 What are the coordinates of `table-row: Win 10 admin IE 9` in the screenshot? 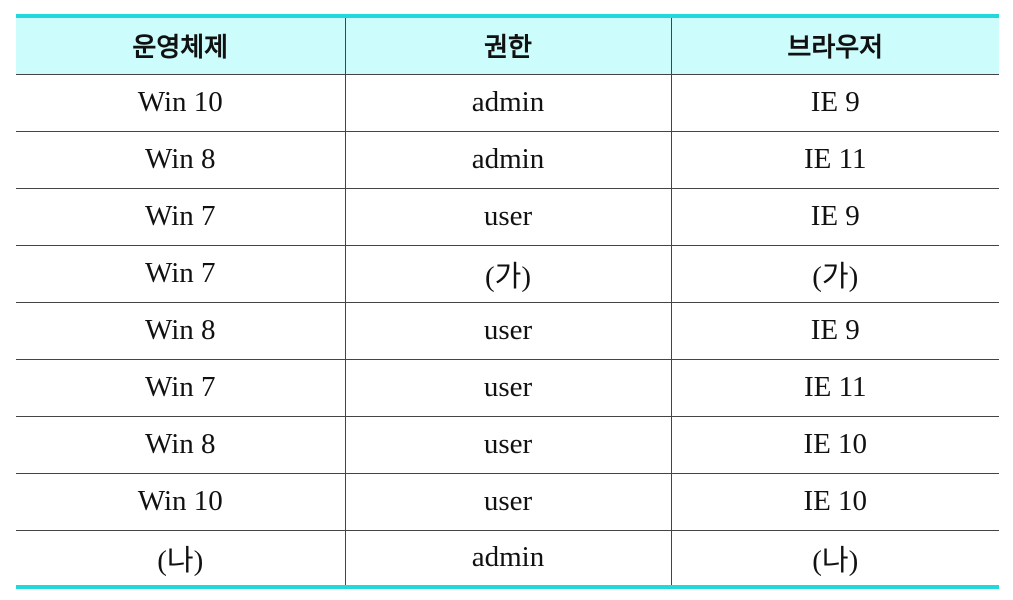 It's located at (507, 103).